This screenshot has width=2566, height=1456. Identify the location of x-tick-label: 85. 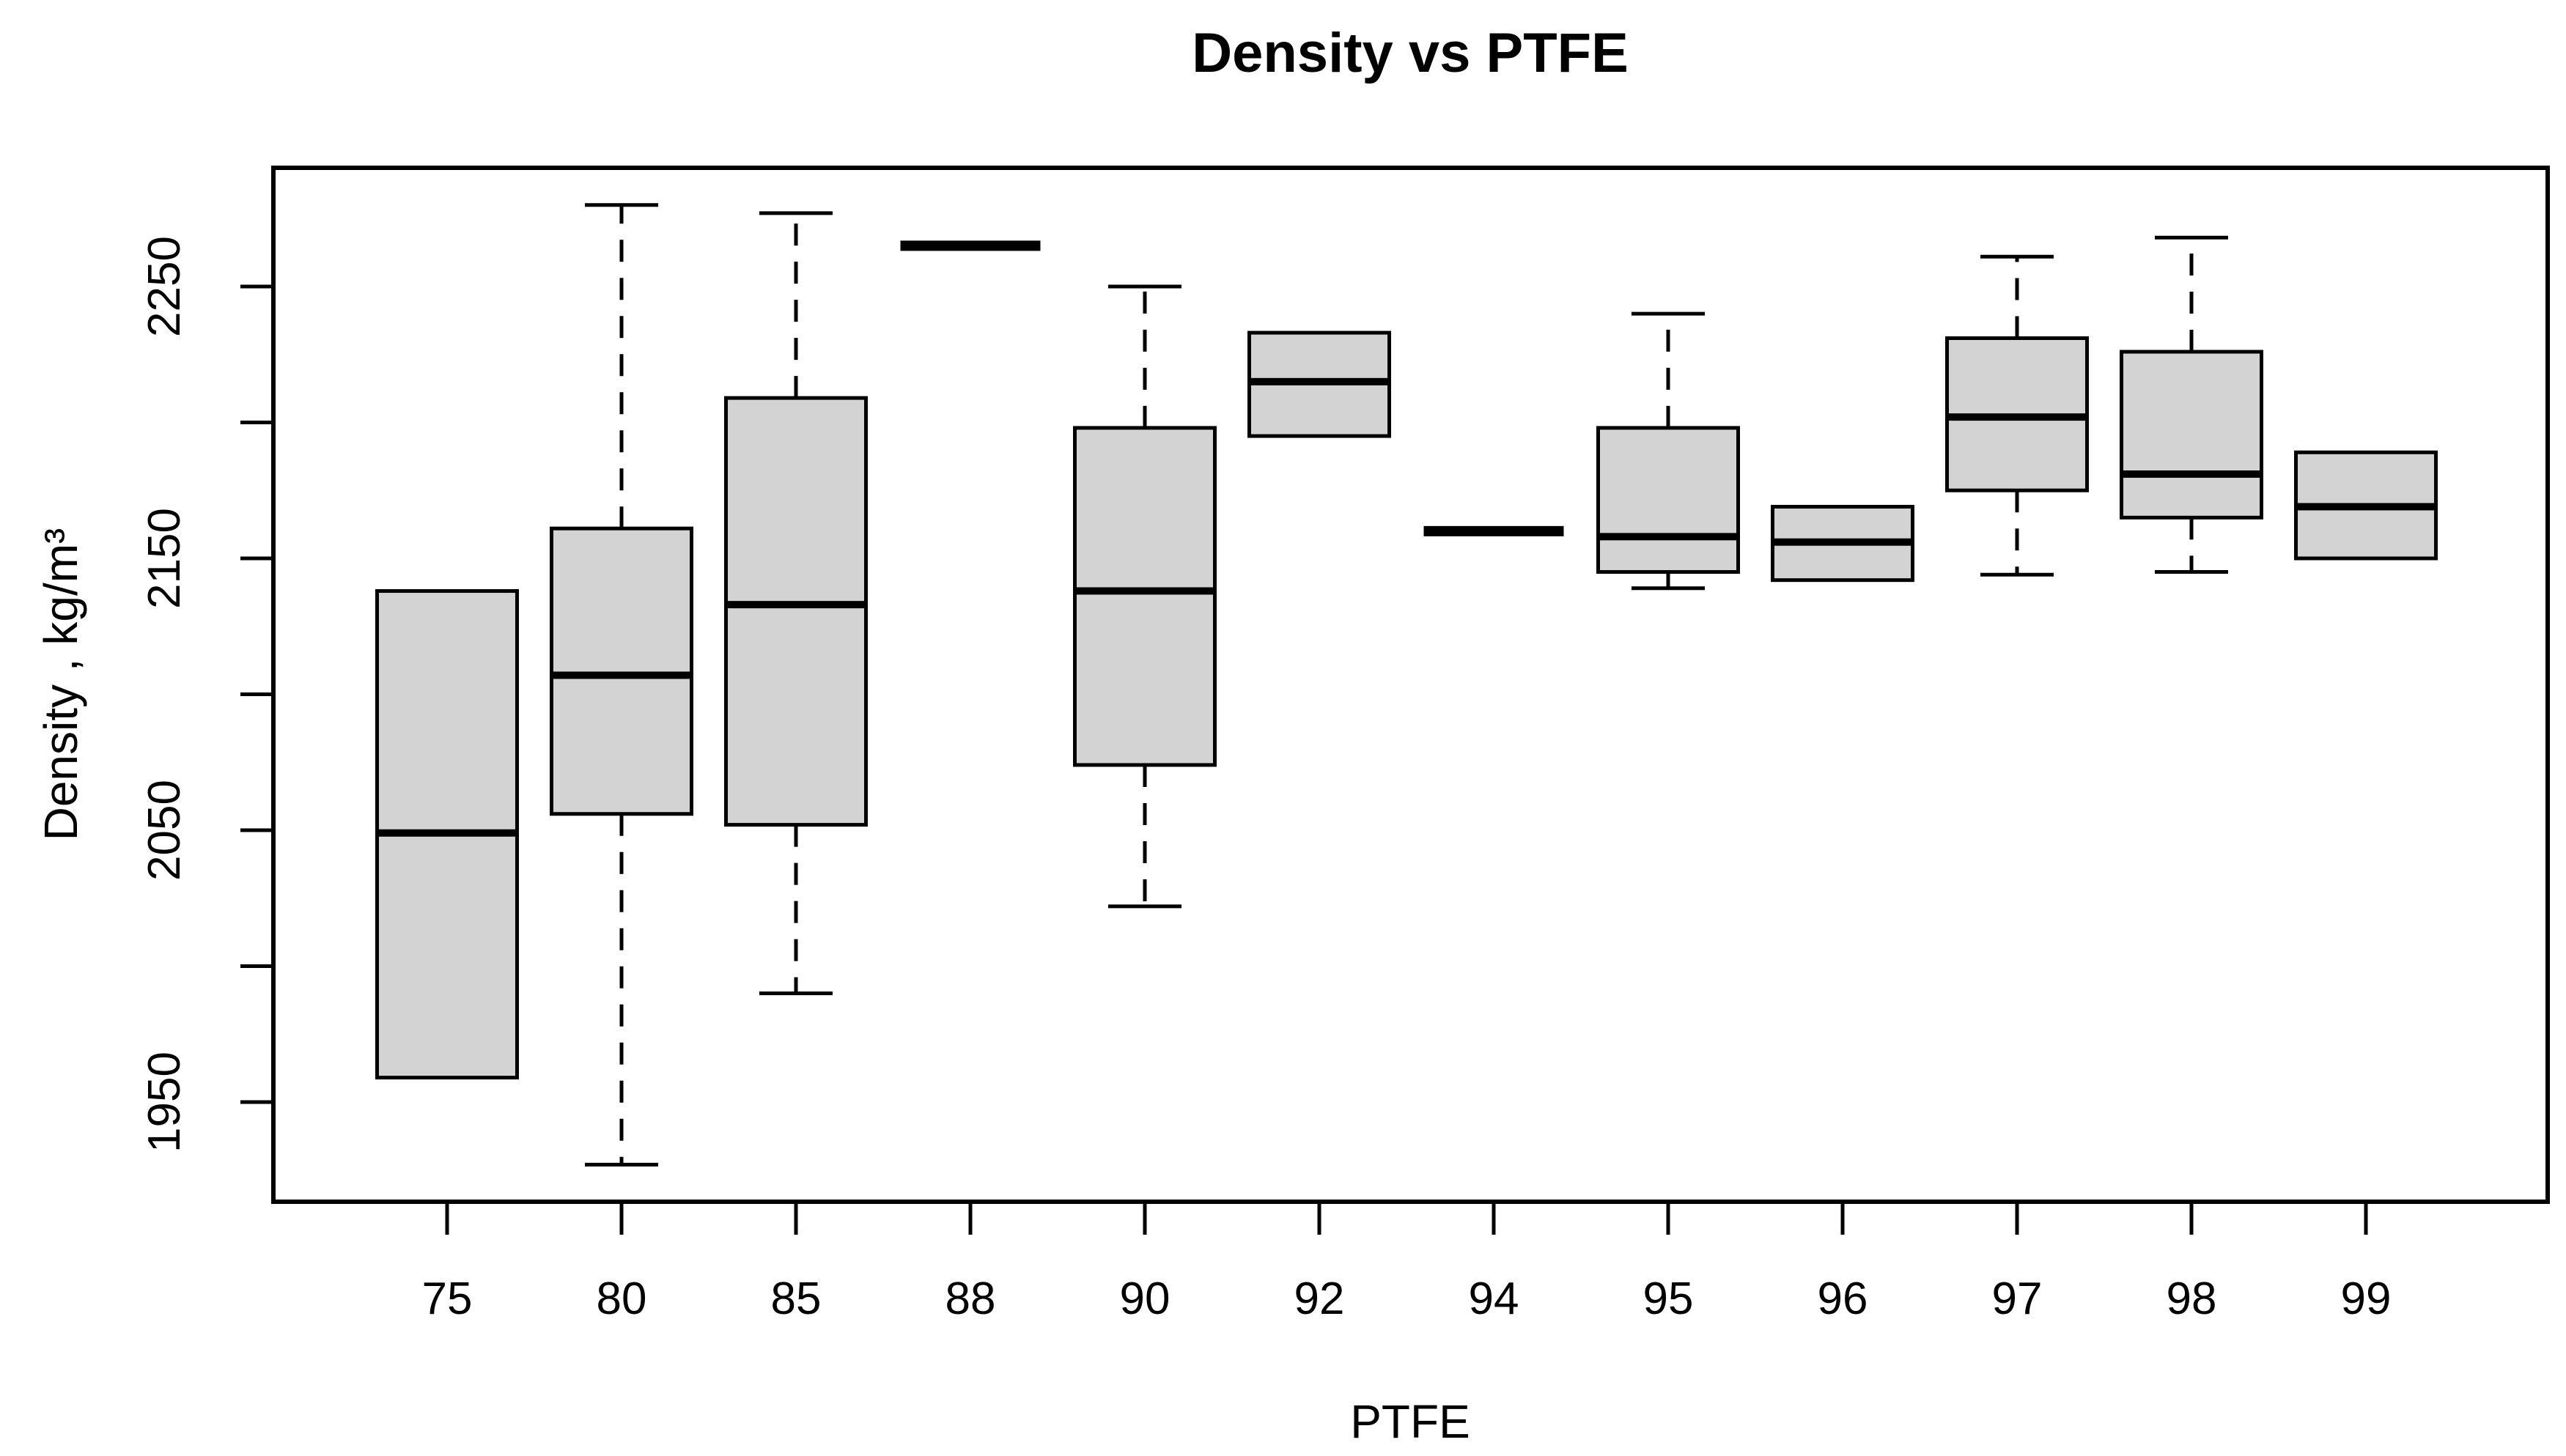
(796, 1299).